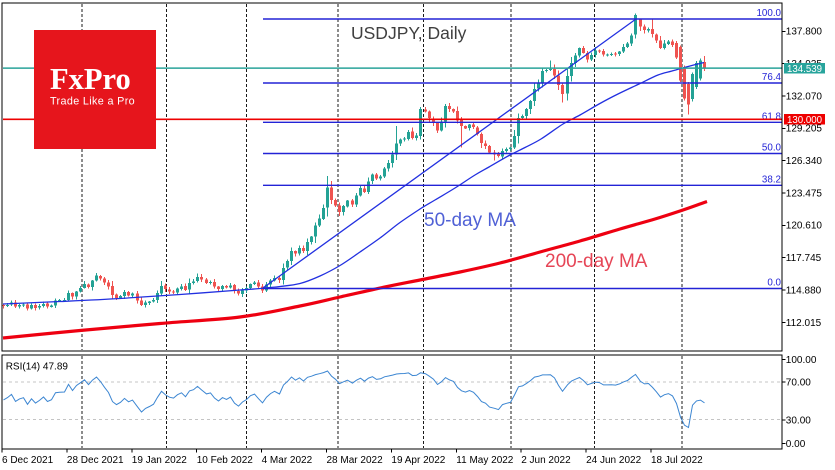  What do you see at coordinates (801, 360) in the screenshot?
I see `svg-text: 100.00` at bounding box center [801, 360].